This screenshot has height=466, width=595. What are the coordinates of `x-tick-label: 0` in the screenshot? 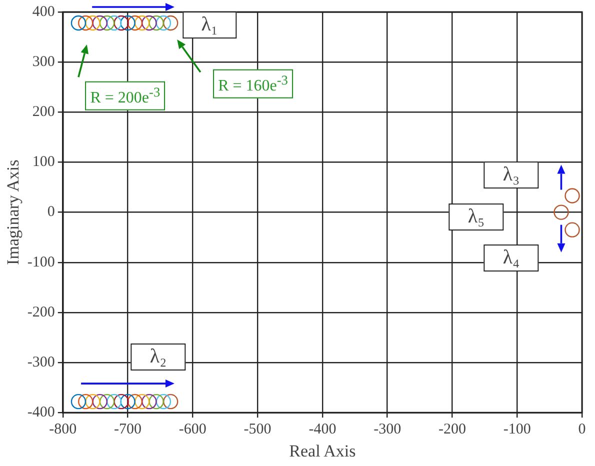 It's located at (582, 430).